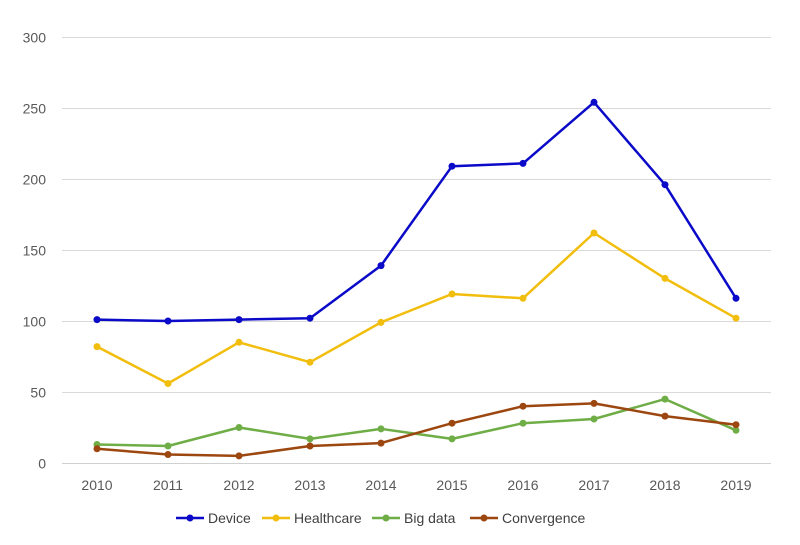 The width and height of the screenshot is (800, 545). I want to click on legend: Device Healthcare Big data Convergence, so click(380, 518).